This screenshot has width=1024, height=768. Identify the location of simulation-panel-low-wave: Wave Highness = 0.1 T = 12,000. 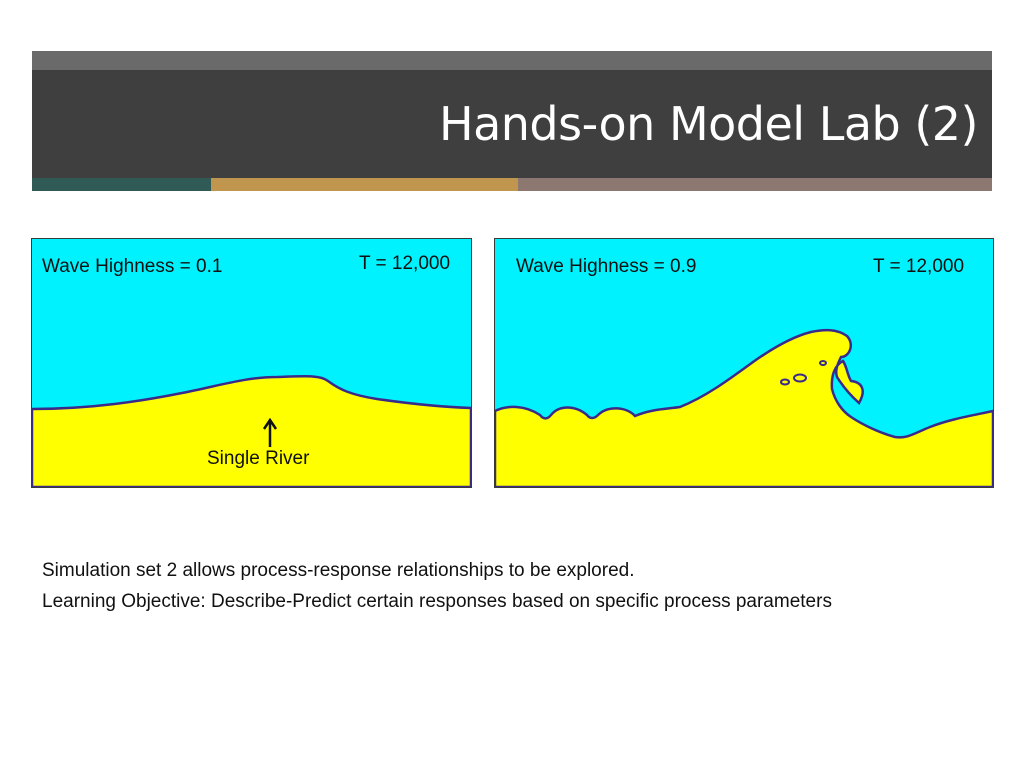
(251, 363).